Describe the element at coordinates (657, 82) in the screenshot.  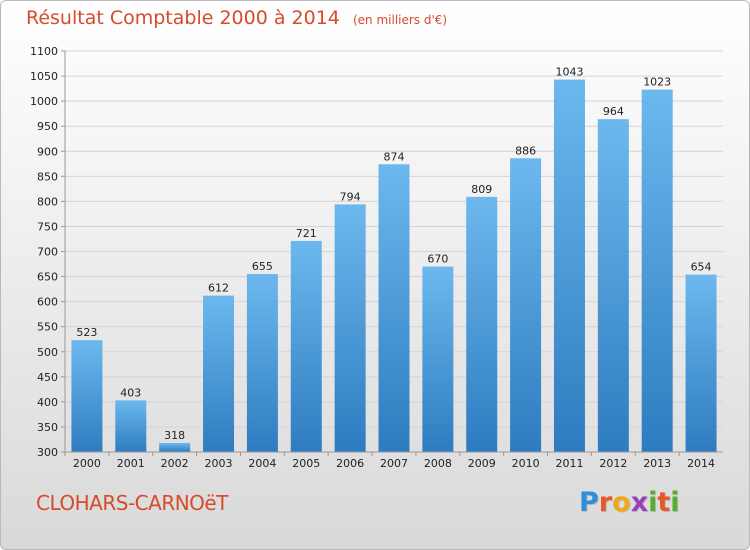
I see `value-label-2013: 1023` at that location.